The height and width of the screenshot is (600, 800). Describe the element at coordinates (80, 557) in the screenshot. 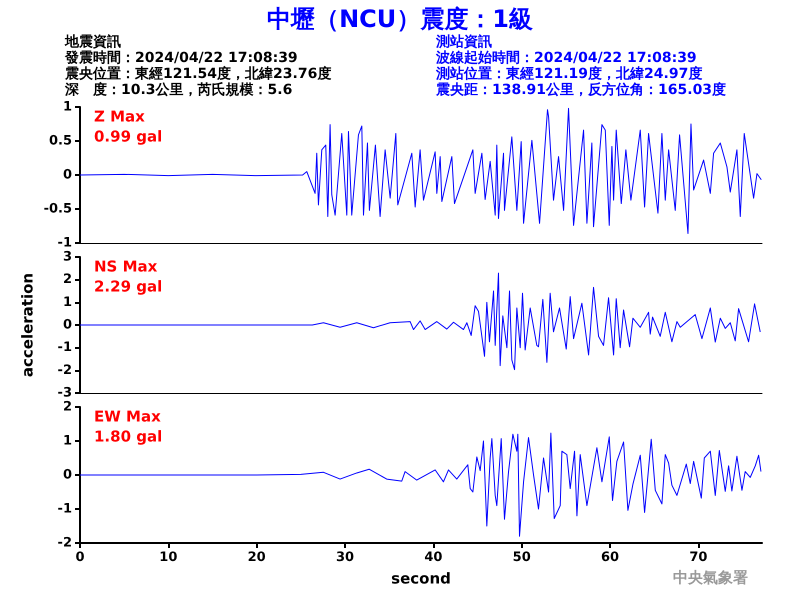

I see `x-tick-label: 0` at that location.